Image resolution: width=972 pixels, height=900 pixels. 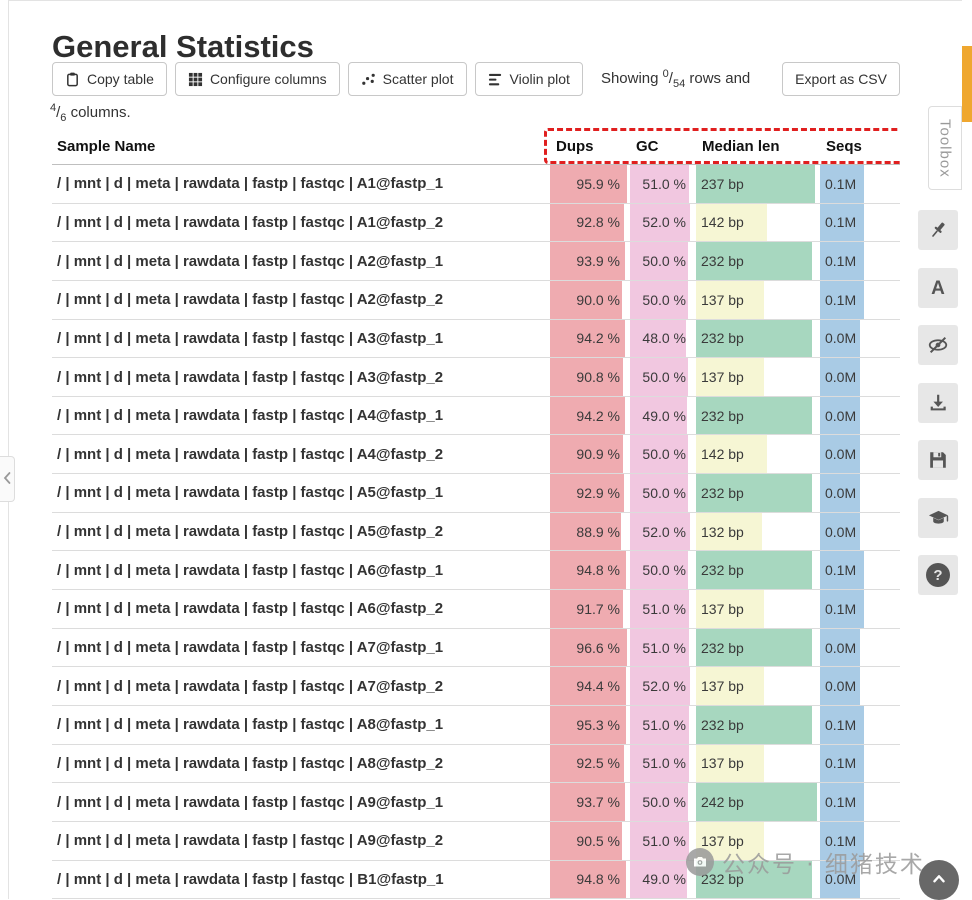 What do you see at coordinates (945, 148) in the screenshot?
I see `toolbox-tab: Toolbox` at bounding box center [945, 148].